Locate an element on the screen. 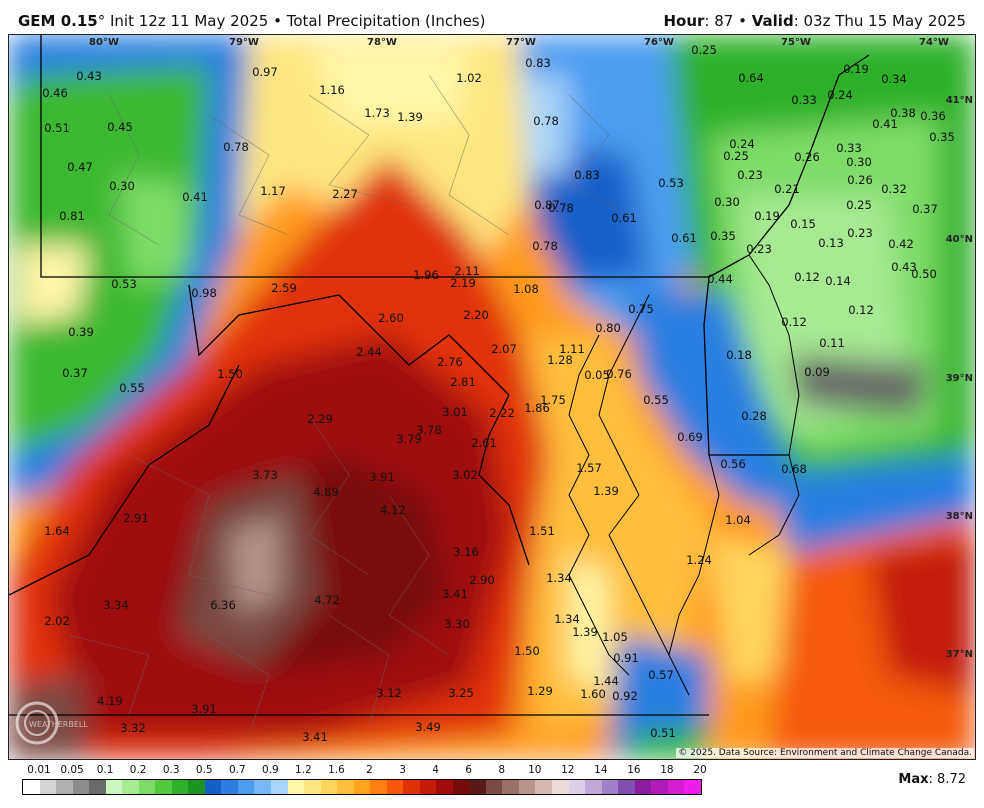  lon-label: 79°W is located at coordinates (244, 42).